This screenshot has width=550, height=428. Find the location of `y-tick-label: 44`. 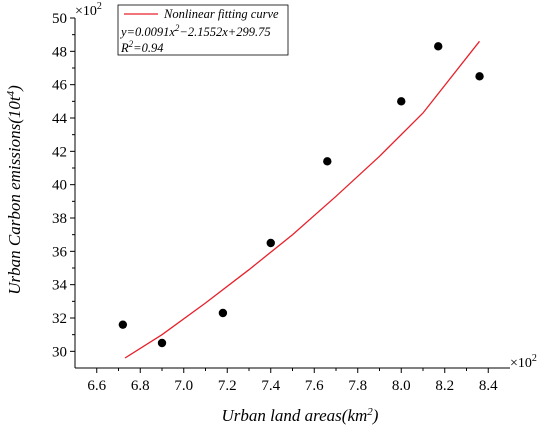

y-tick-label: 44 is located at coordinates (60, 119).